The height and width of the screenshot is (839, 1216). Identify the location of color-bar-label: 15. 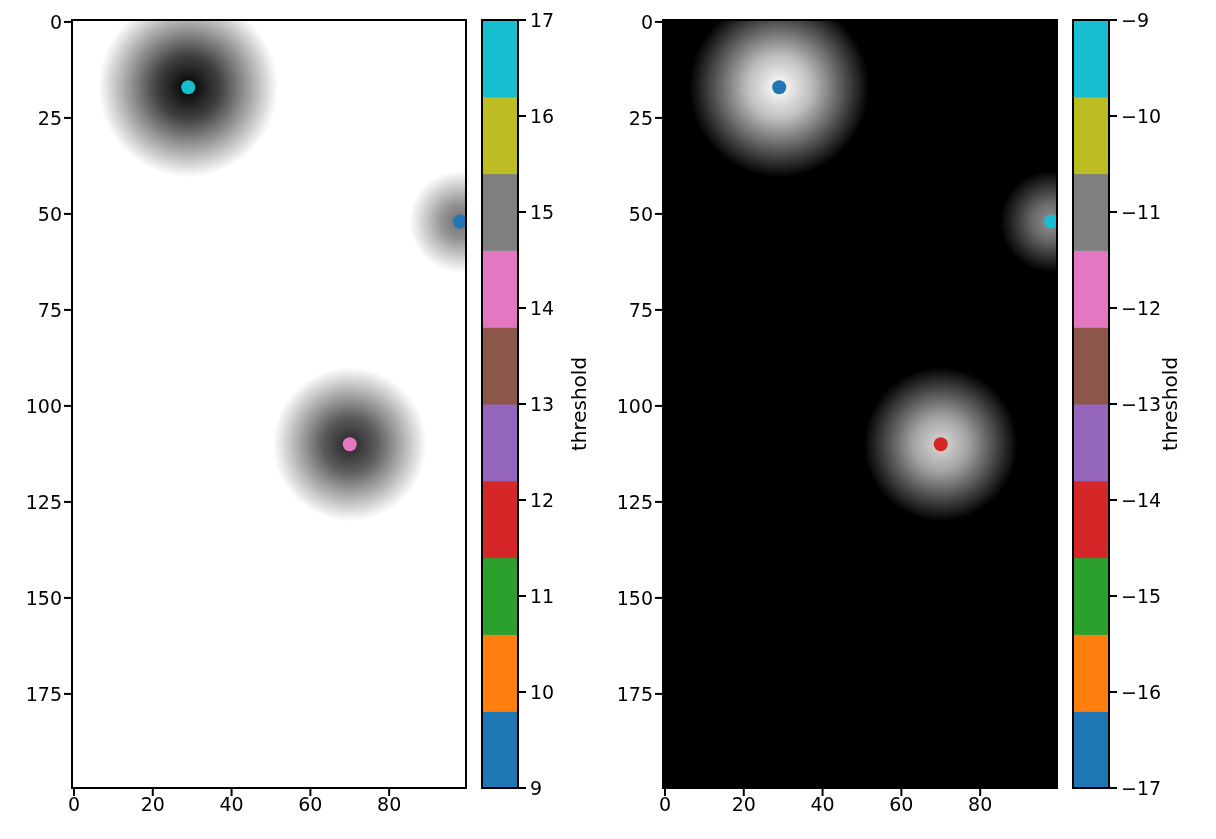
(542, 212).